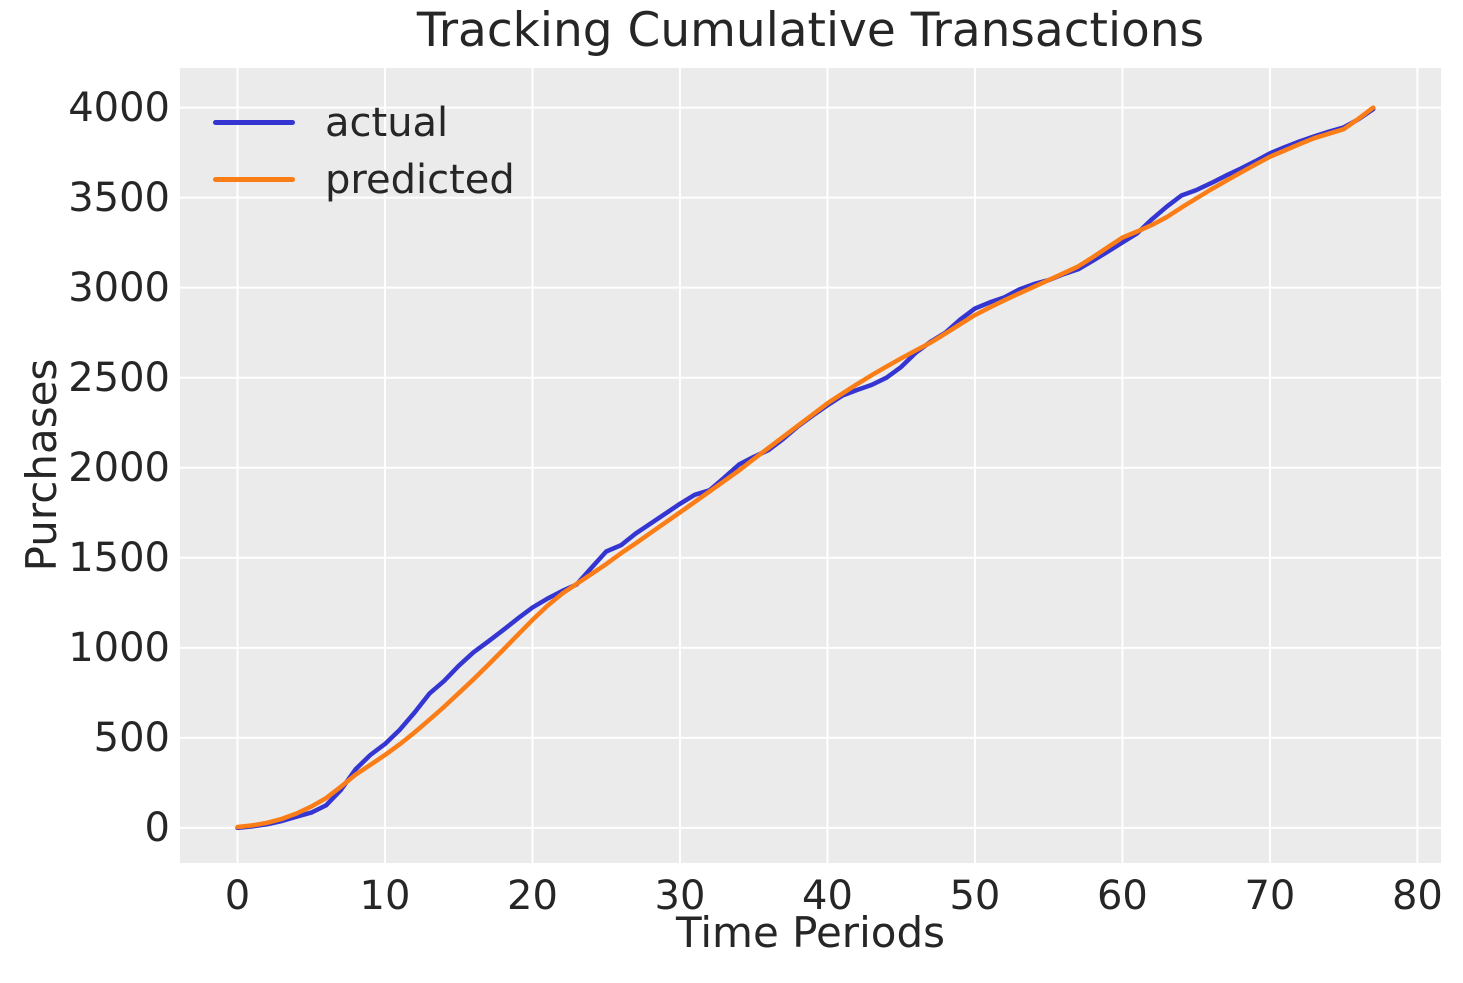 Image resolution: width=1463 pixels, height=983 pixels. I want to click on y-tick-label: 3500, so click(119, 197).